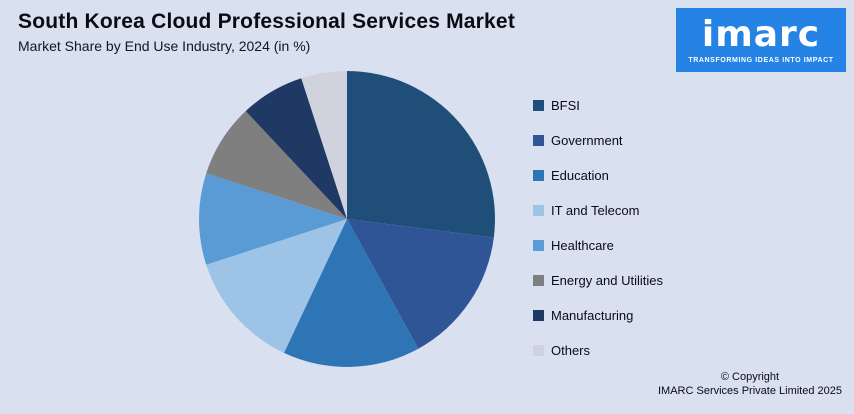  Describe the element at coordinates (296, 149) in the screenshot. I see `pie-slice-manufacturing` at that location.